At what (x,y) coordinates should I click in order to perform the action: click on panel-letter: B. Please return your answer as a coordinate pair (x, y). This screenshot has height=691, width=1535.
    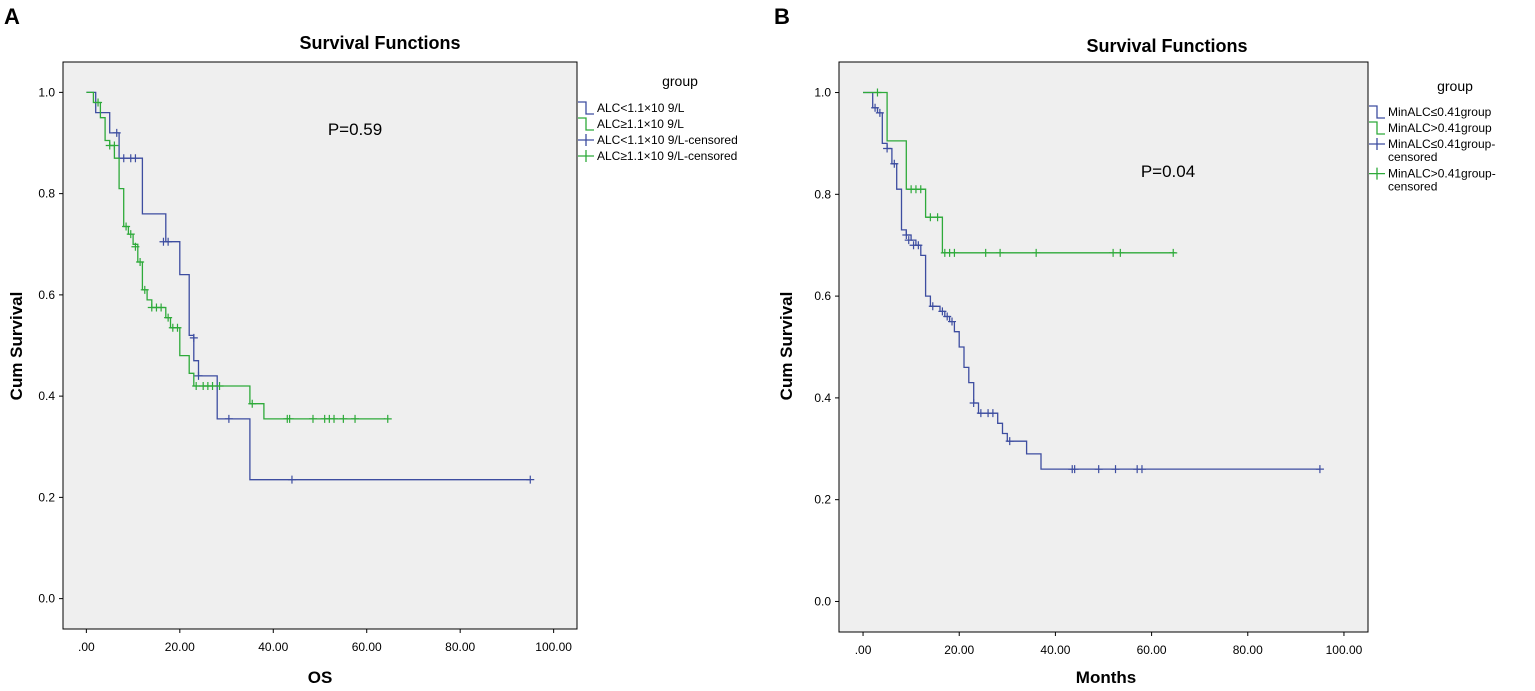
    Looking at the image, I should click on (782, 16).